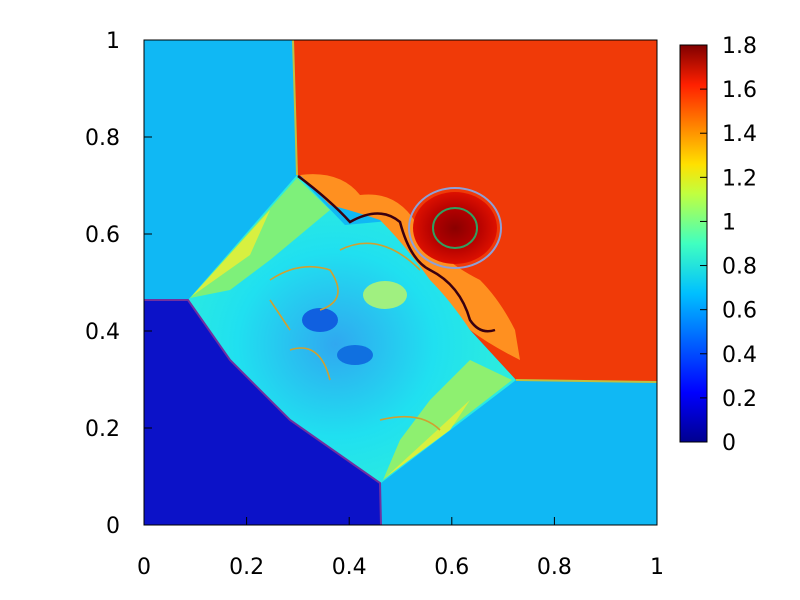 The height and width of the screenshot is (600, 800). Describe the element at coordinates (739, 90) in the screenshot. I see `colorbar-tick-label: 1.6` at that location.